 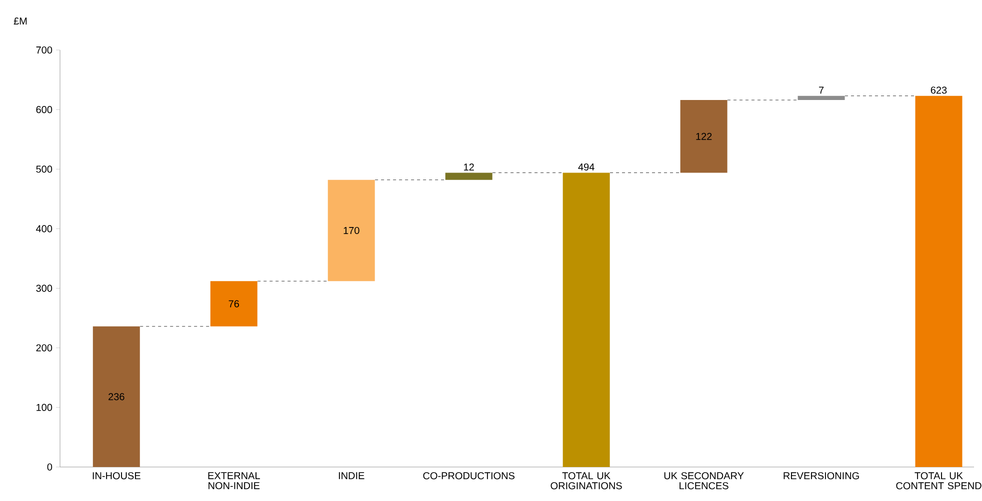 I want to click on y-axis-title: £M, so click(x=20, y=21).